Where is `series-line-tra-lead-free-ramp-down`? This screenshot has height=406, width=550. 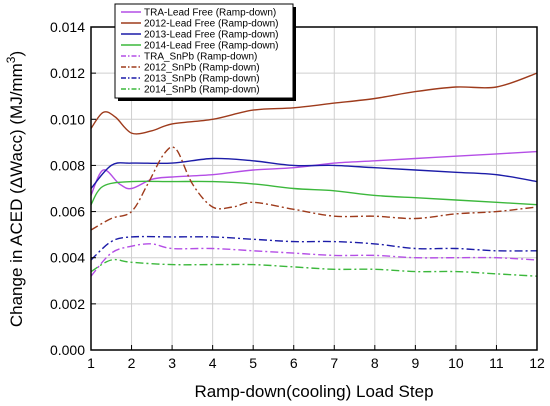 series-line-tra-lead-free-ramp-down is located at coordinates (314, 173).